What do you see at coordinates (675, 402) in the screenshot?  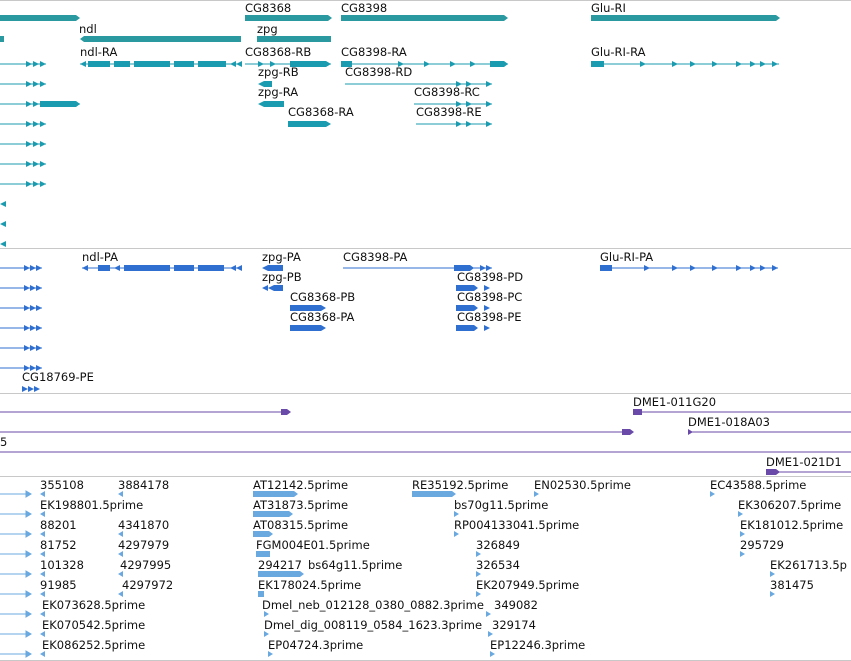 I see `clone-label-dme1-011g20: DME1-011G20` at bounding box center [675, 402].